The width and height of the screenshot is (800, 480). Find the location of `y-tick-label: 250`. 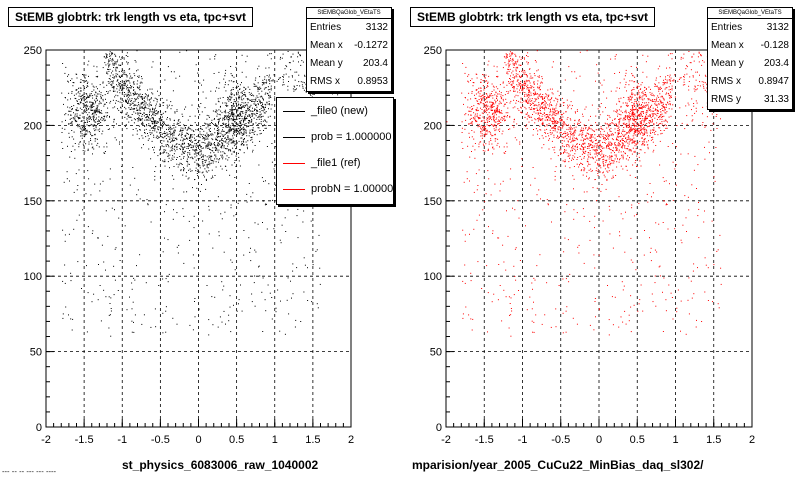

y-tick-label: 250 is located at coordinates (33, 51).